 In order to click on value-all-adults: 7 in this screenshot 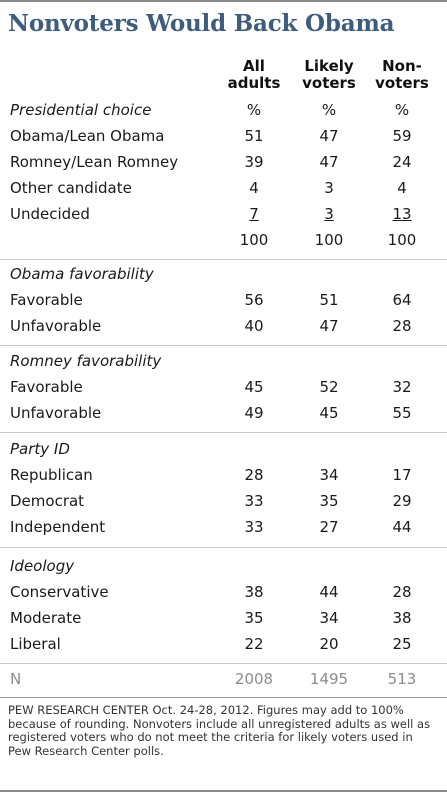, I will do `click(254, 214)`.